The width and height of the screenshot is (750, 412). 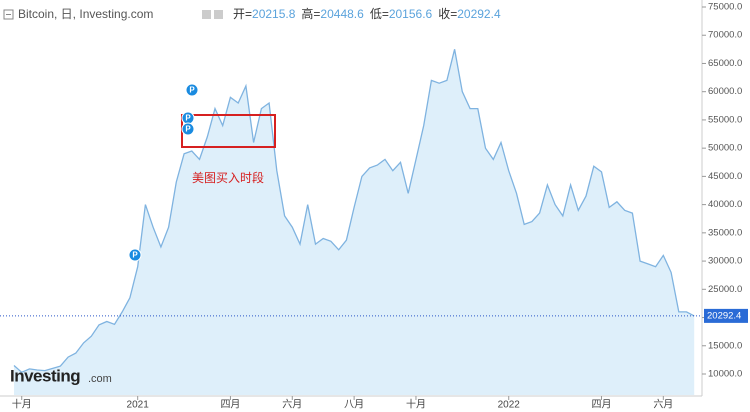 I want to click on last-price-tag, so click(x=726, y=315).